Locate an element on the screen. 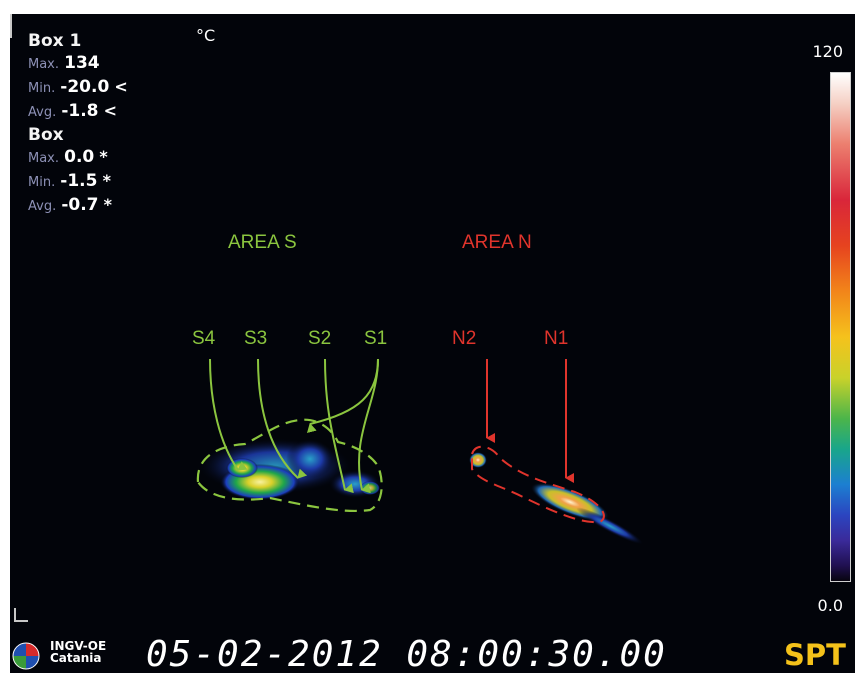 The width and height of the screenshot is (855, 673). colorbar-min-label: 0.0 is located at coordinates (830, 605).